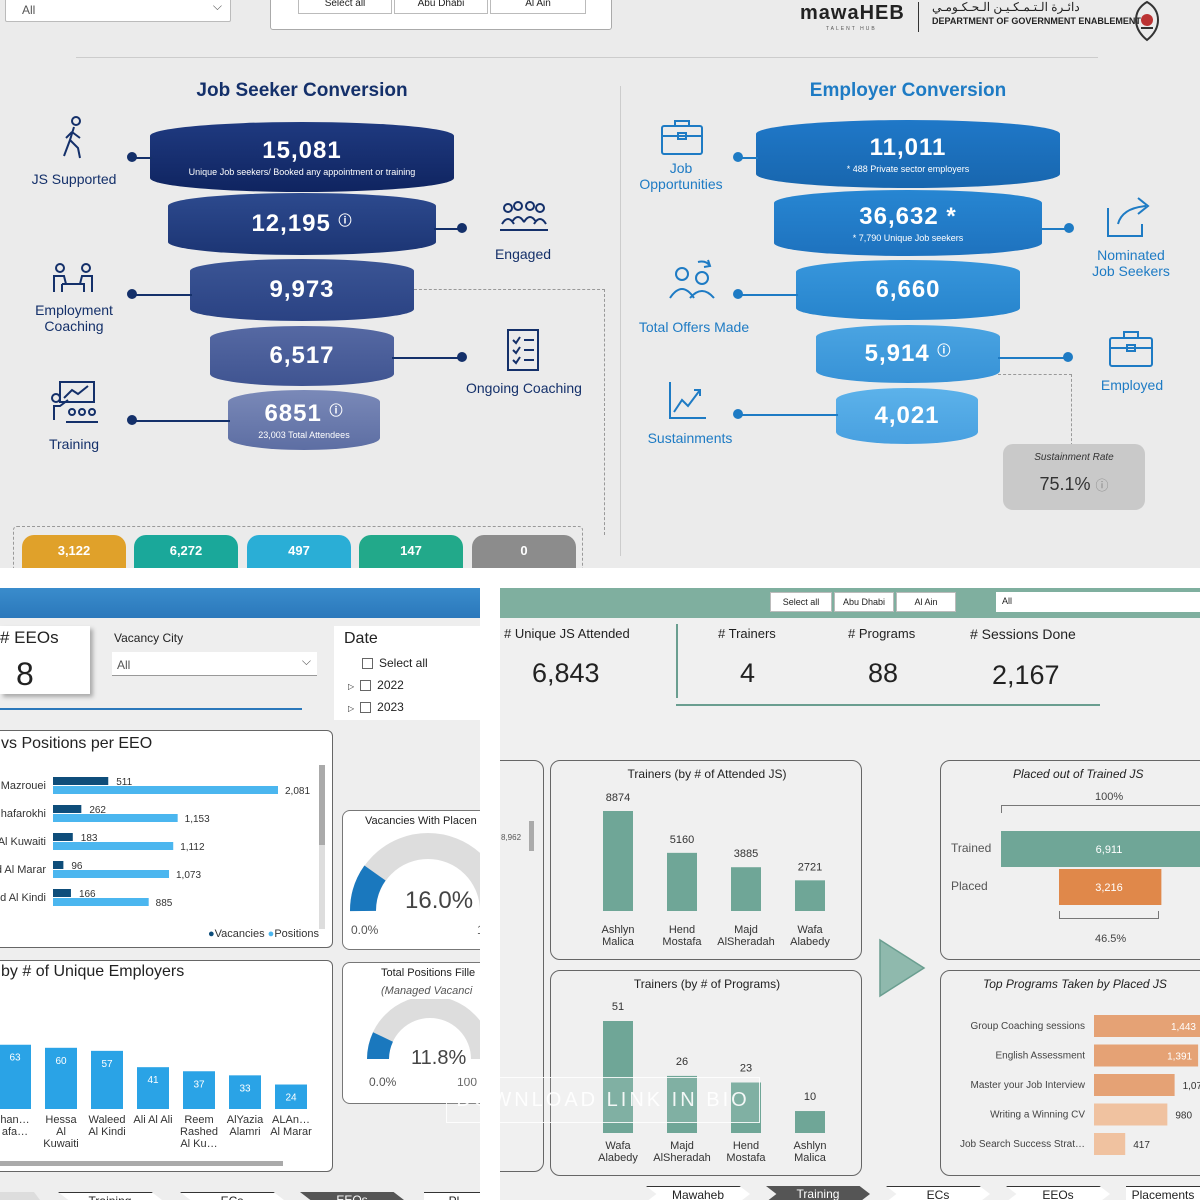 The width and height of the screenshot is (1200, 1200). I want to click on kpi-tile-1: 3,122, so click(74, 551).